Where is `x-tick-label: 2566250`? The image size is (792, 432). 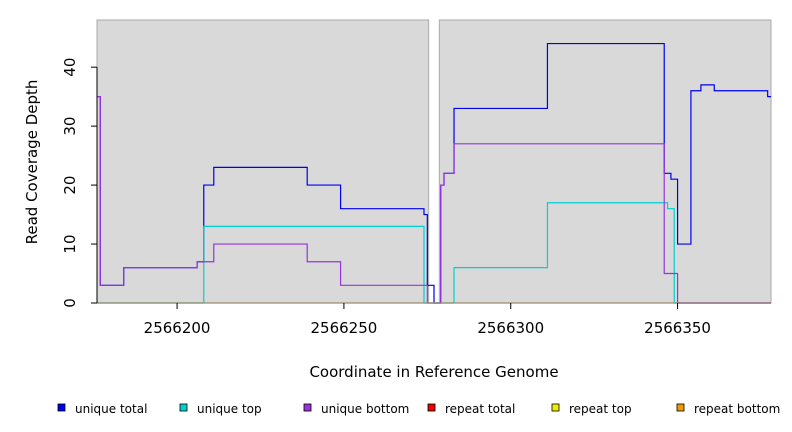
x-tick-label: 2566250 is located at coordinates (344, 328).